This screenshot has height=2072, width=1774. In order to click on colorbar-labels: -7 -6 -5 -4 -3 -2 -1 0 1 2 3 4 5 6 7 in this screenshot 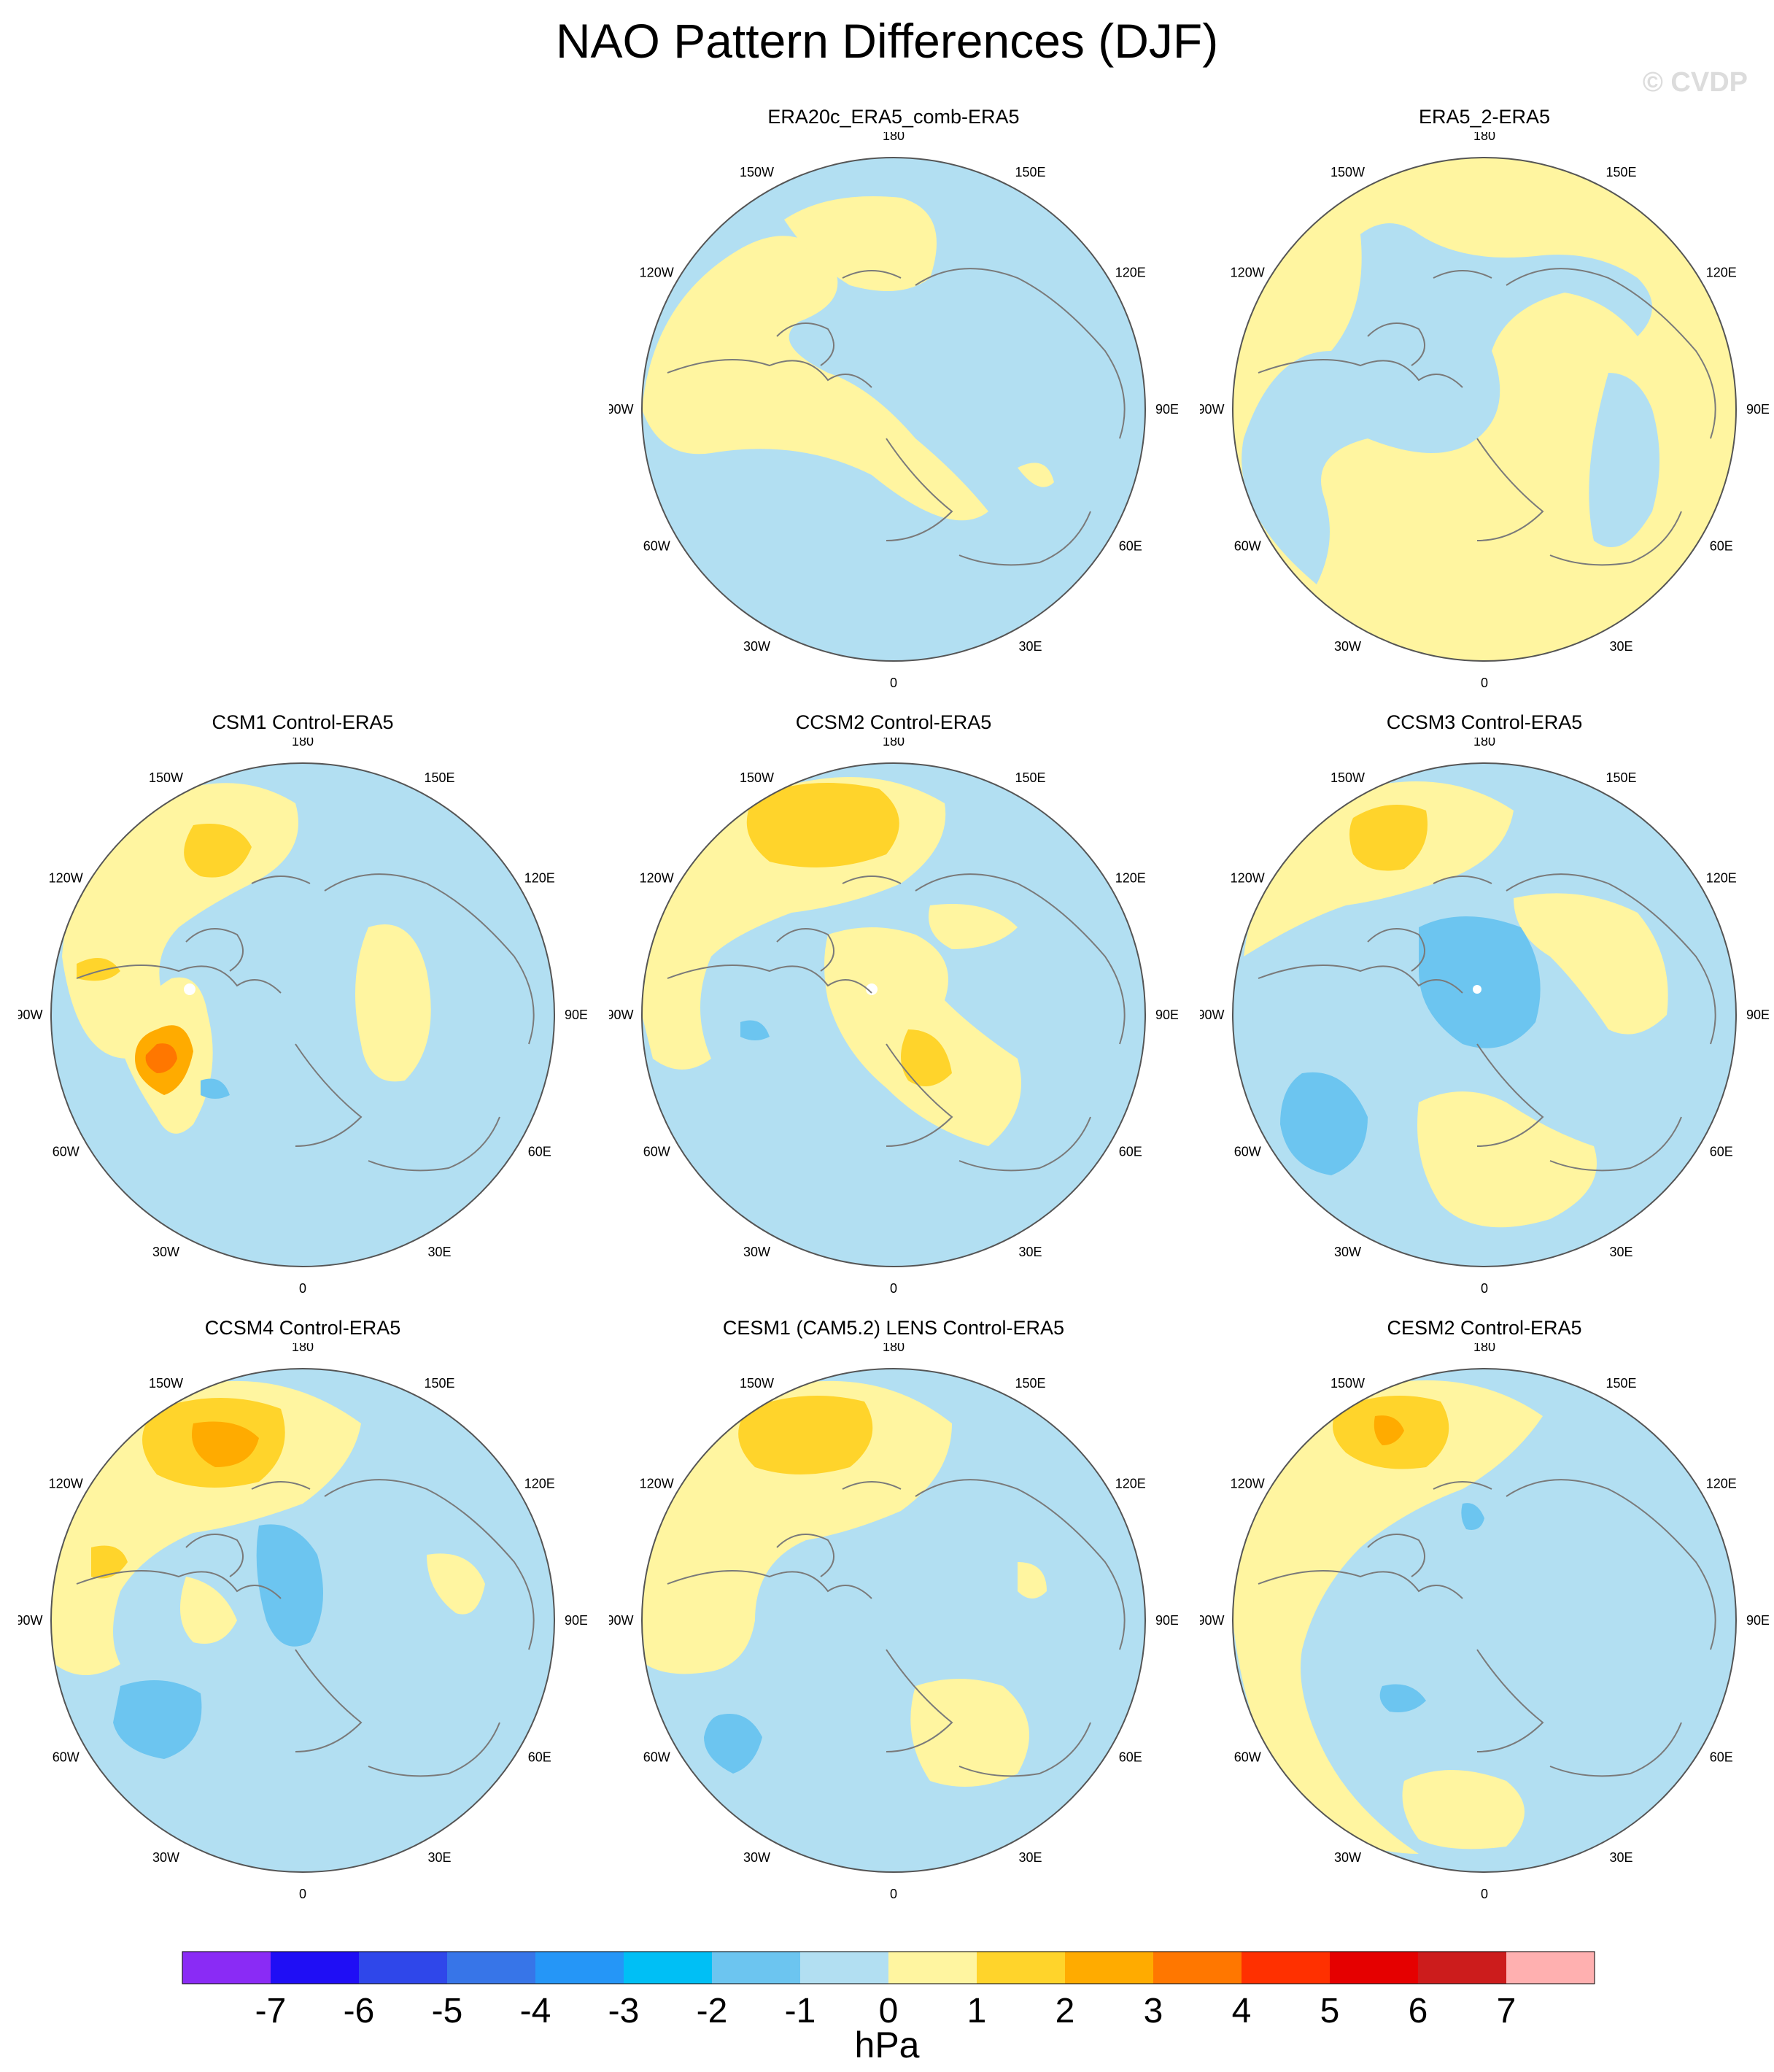, I will do `click(886, 2011)`.